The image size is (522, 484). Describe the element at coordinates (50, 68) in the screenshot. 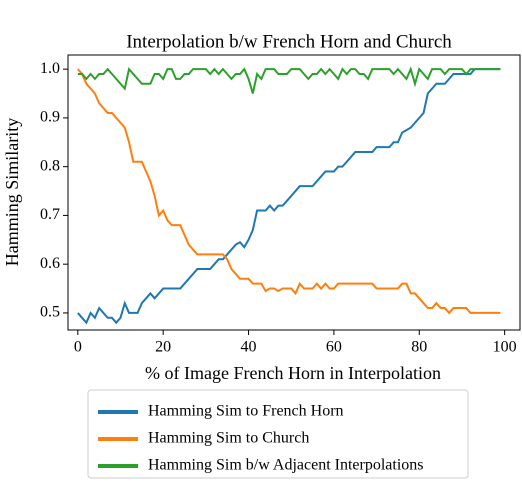

I see `y-tick-label: 1.0` at that location.